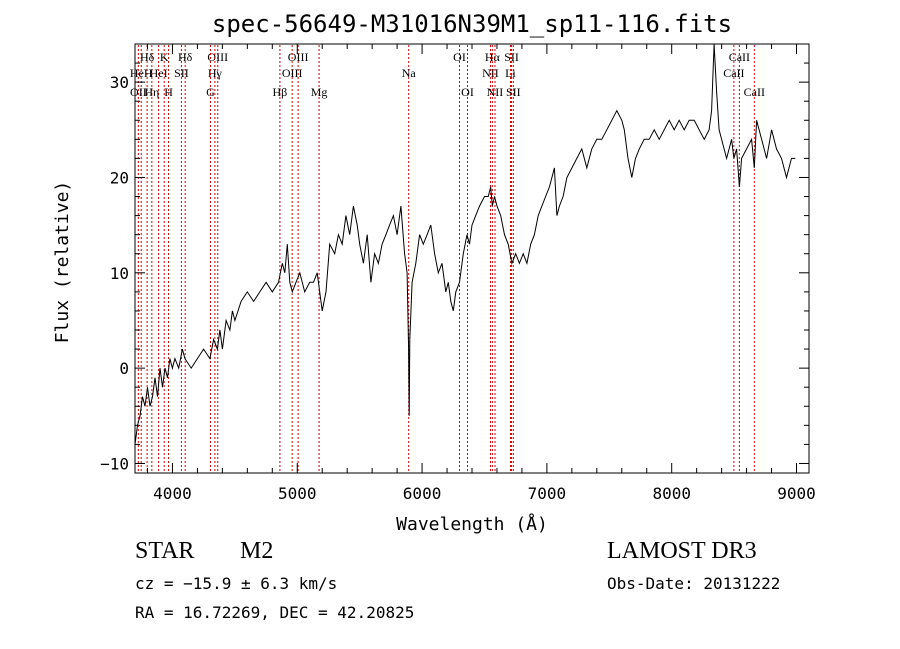 This screenshot has width=900, height=649. What do you see at coordinates (275, 612) in the screenshot?
I see `coordinates: RA = 16.72269, DEC = 42.20825` at bounding box center [275, 612].